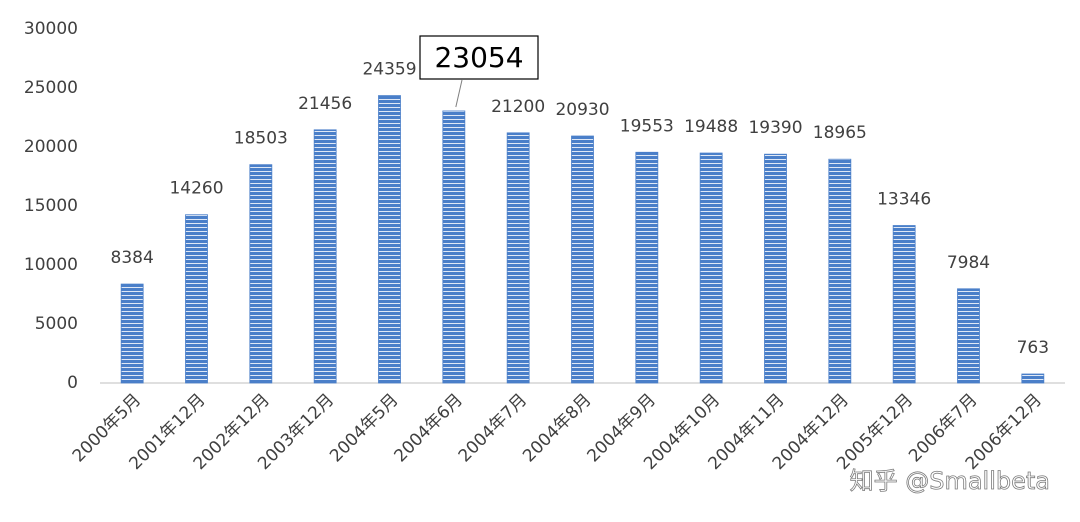 This screenshot has width=1080, height=522. What do you see at coordinates (51, 206) in the screenshot?
I see `y-tick-label: 15000` at bounding box center [51, 206].